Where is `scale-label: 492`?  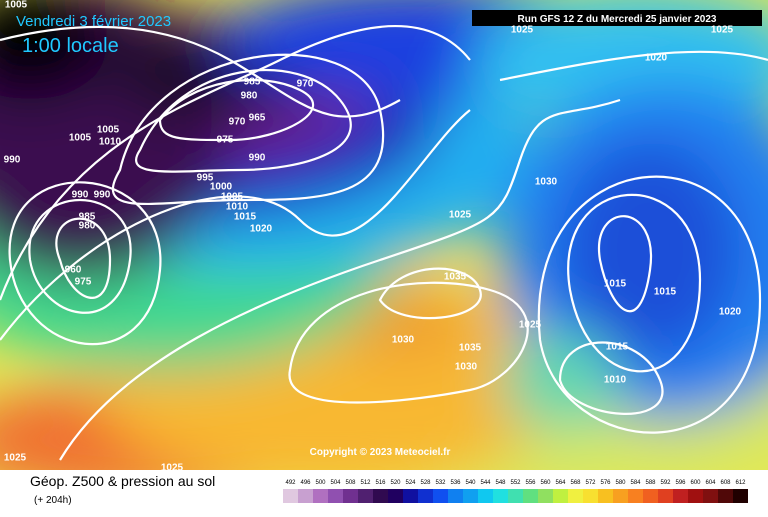
scale-label: 492 is located at coordinates (290, 483).